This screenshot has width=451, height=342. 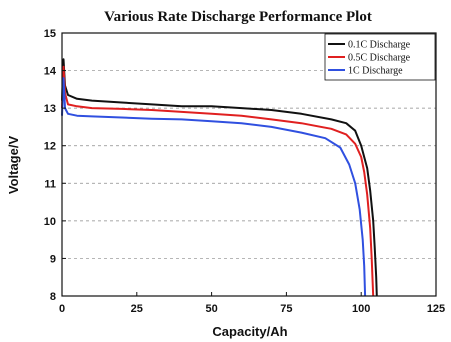 What do you see at coordinates (62, 309) in the screenshot?
I see `x-tick-label: 0` at bounding box center [62, 309].